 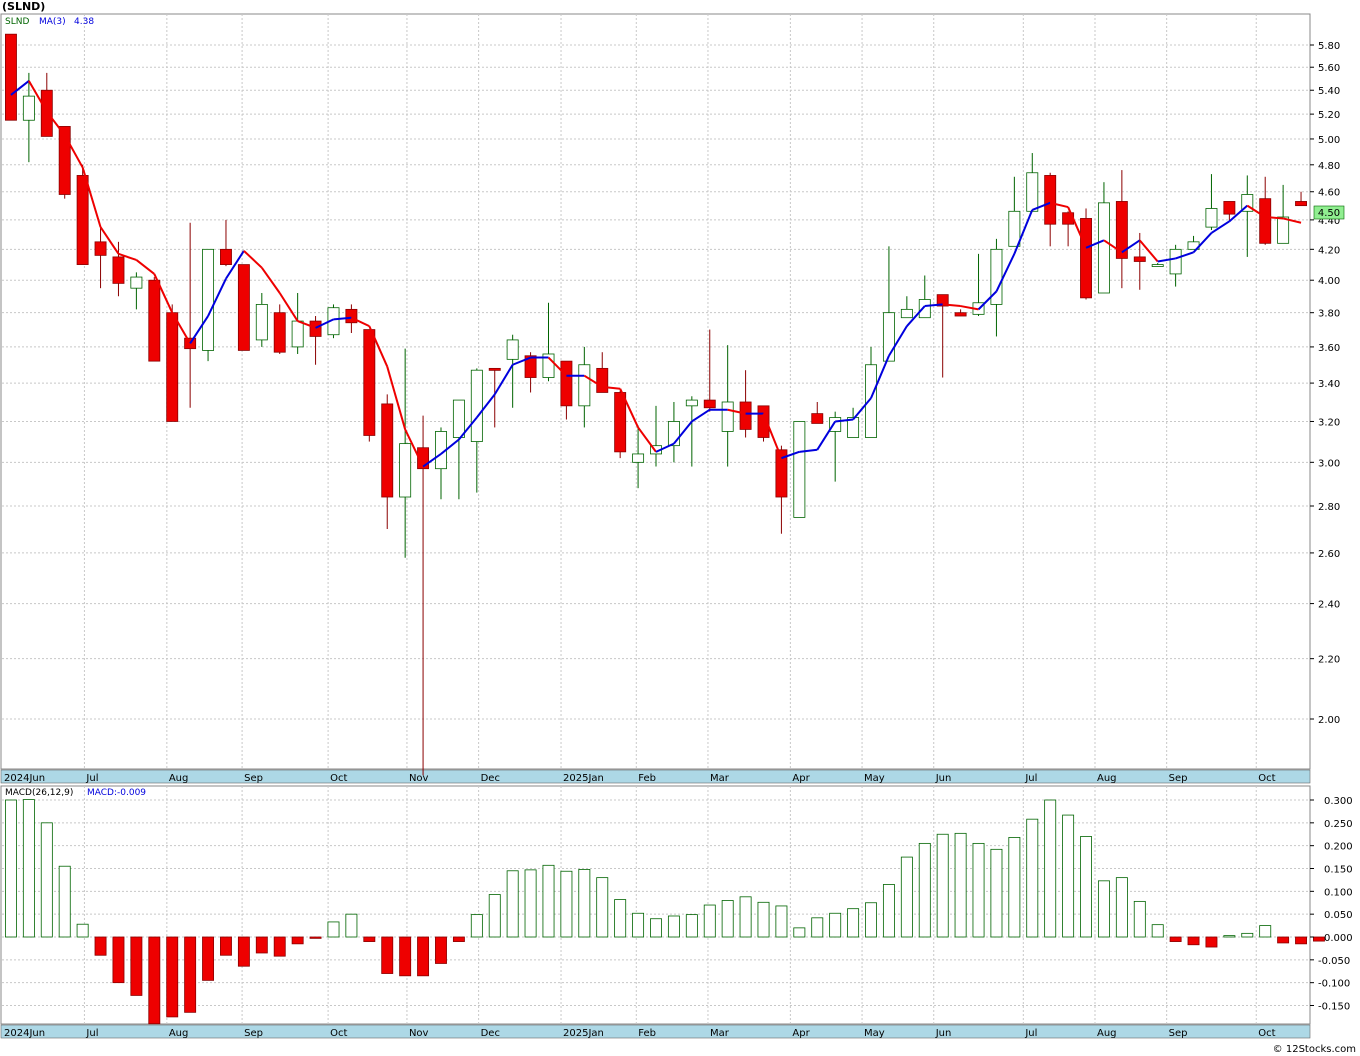 I want to click on date-tick-label: Aug, so click(x=179, y=778).